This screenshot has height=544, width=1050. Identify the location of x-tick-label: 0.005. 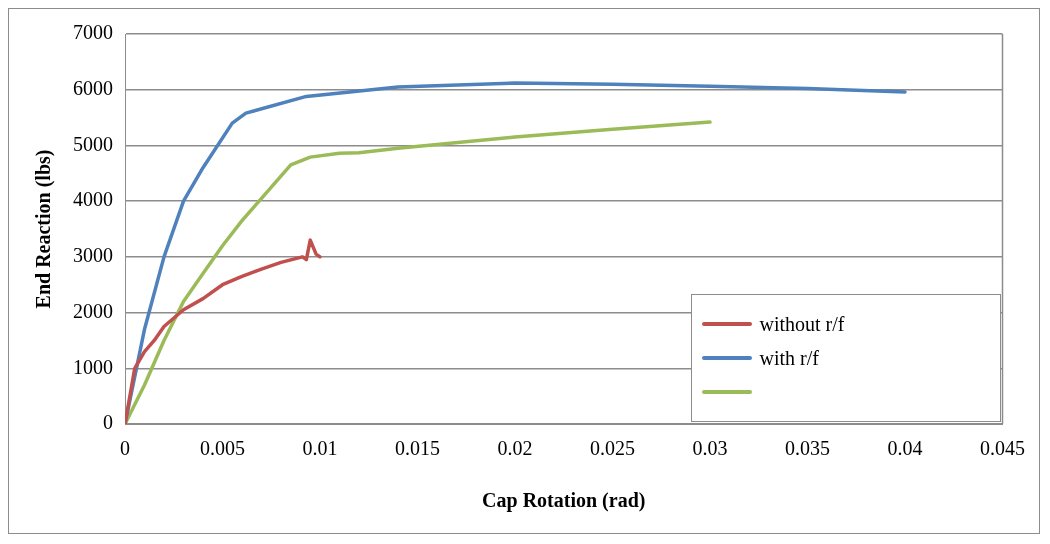
(222, 448).